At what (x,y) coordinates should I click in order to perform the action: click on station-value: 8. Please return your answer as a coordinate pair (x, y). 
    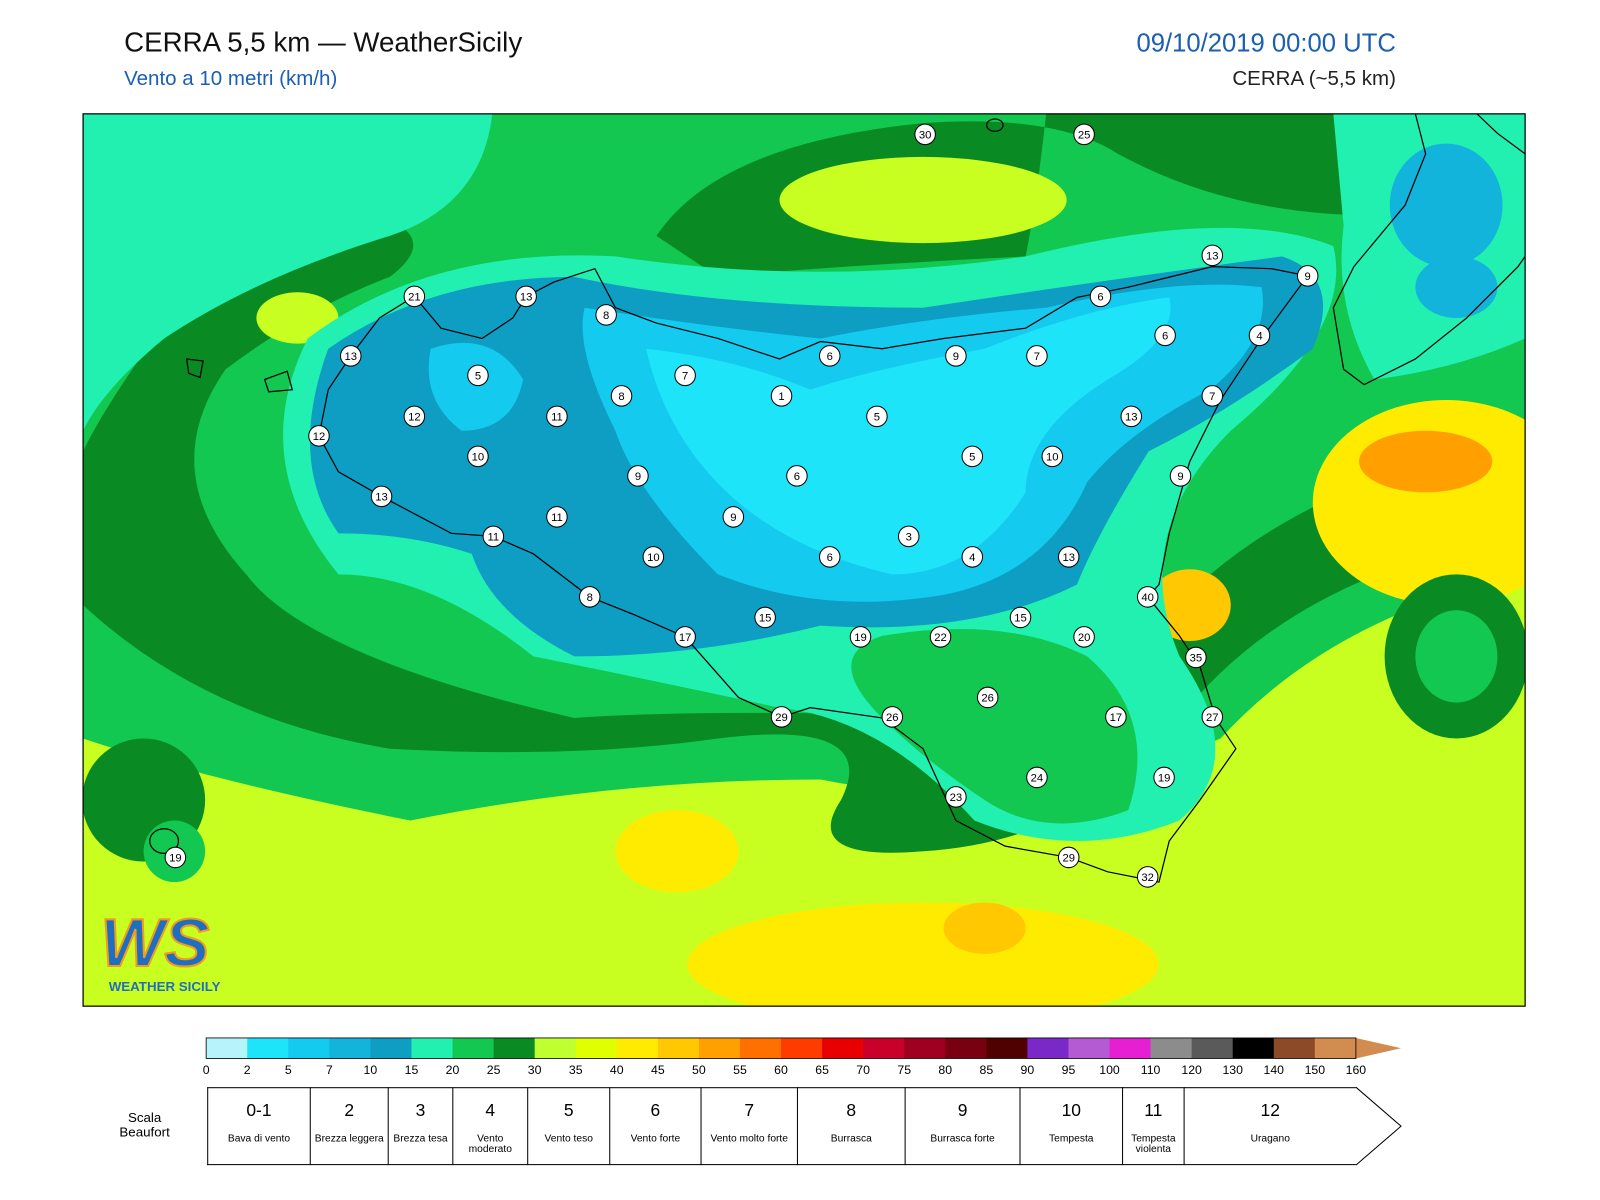
    Looking at the image, I should click on (590, 598).